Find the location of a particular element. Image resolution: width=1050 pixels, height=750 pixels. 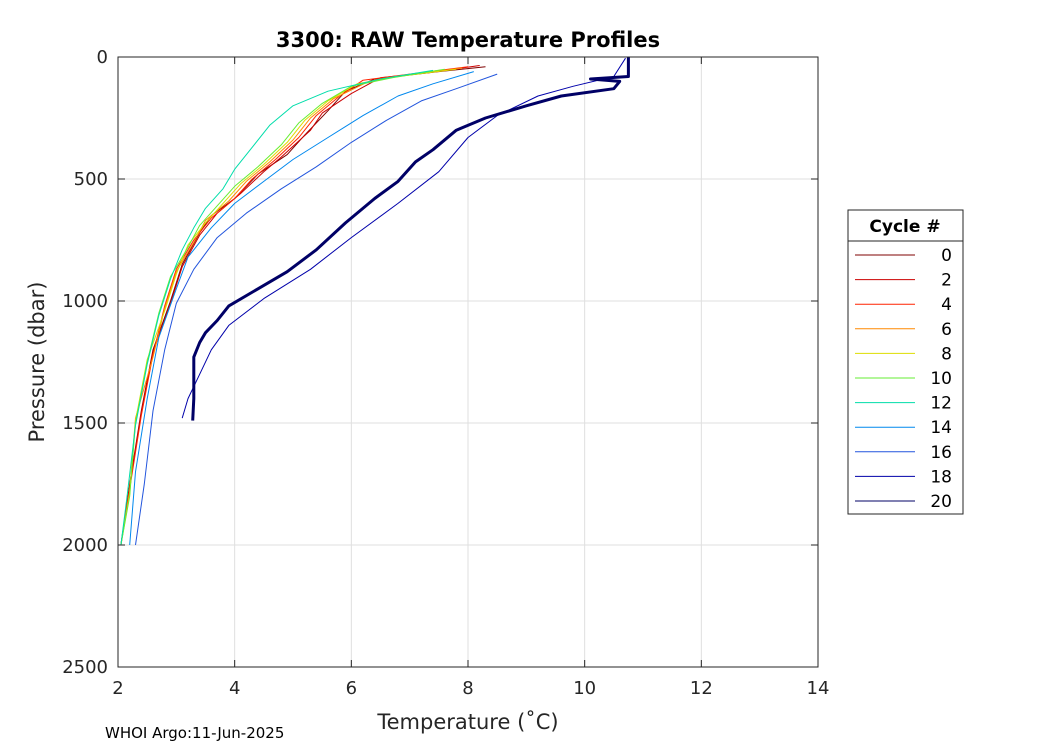

legend-label-cycle-2: 2 is located at coordinates (946, 281).